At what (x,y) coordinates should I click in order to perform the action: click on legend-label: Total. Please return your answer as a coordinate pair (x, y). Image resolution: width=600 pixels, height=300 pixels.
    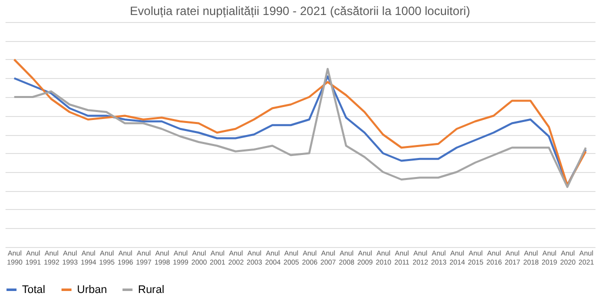
    Looking at the image, I should click on (34, 290).